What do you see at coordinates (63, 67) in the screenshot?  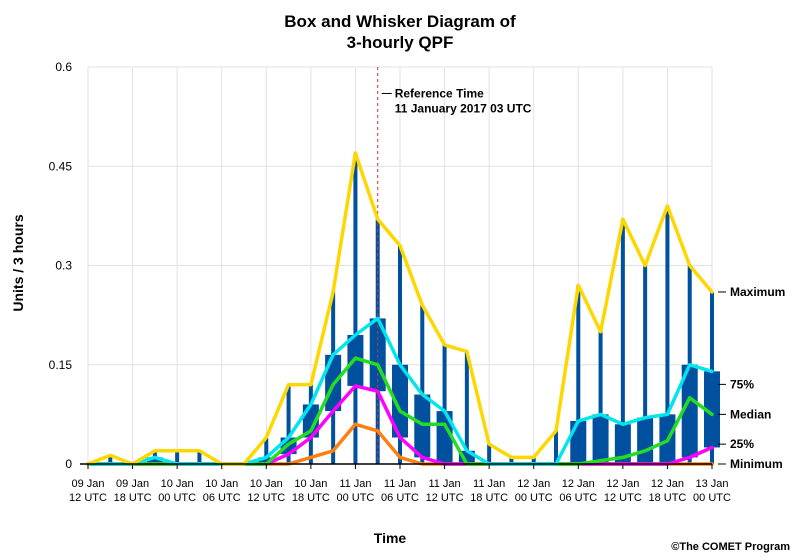 I see `y-tick-label: 0.6` at bounding box center [63, 67].